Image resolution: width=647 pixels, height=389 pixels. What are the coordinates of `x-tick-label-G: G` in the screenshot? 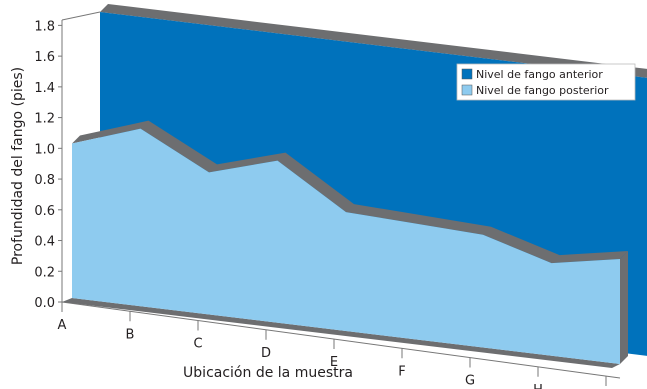 It's located at (470, 381).